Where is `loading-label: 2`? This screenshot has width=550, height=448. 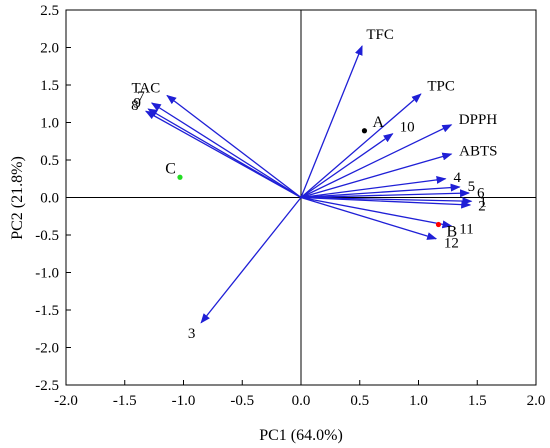 loading-label: 2 is located at coordinates (482, 207).